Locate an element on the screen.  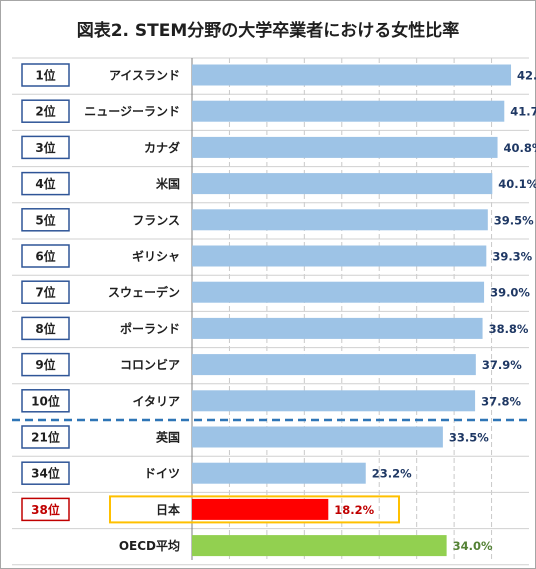
rank-label: 9位 is located at coordinates (45, 364).